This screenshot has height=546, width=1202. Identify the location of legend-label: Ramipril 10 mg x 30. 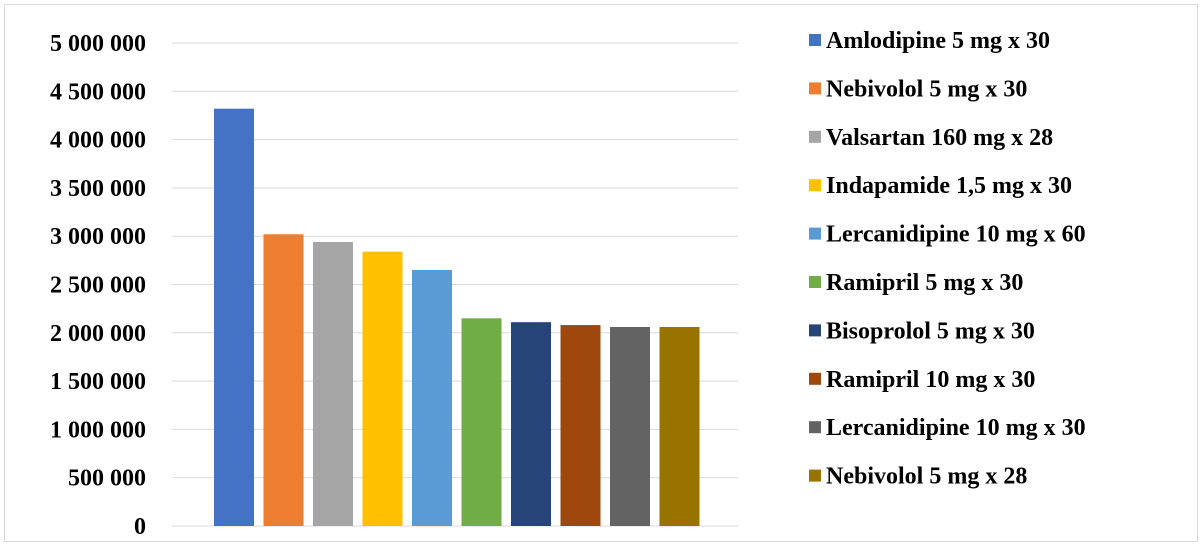
(930, 380).